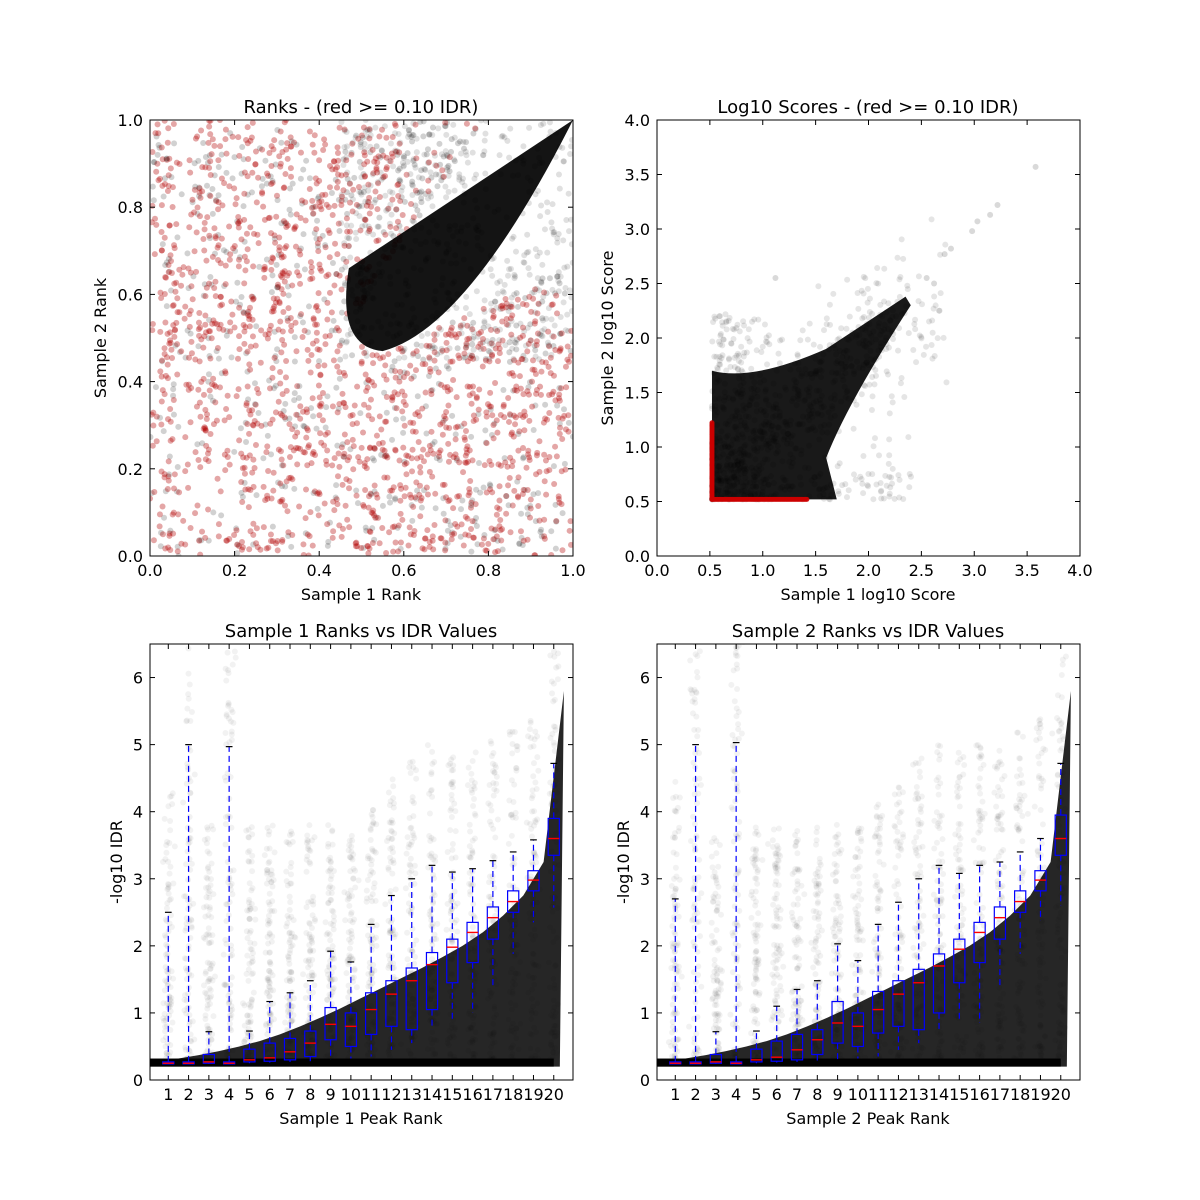  Describe the element at coordinates (130, 207) in the screenshot. I see `y-tick-label: 0.8` at that location.